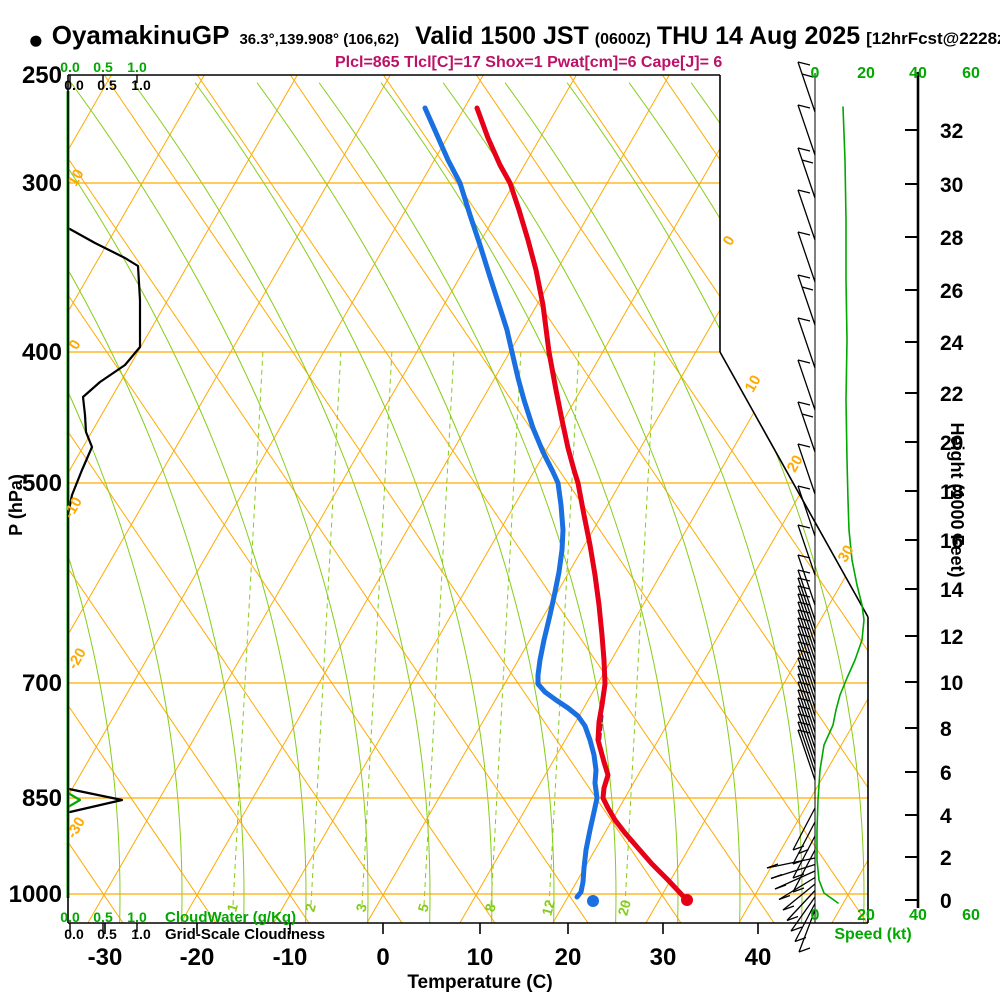 This screenshot has height=1000, width=1000. What do you see at coordinates (16, 505) in the screenshot?
I see `svg-text: P (hPa)` at bounding box center [16, 505].